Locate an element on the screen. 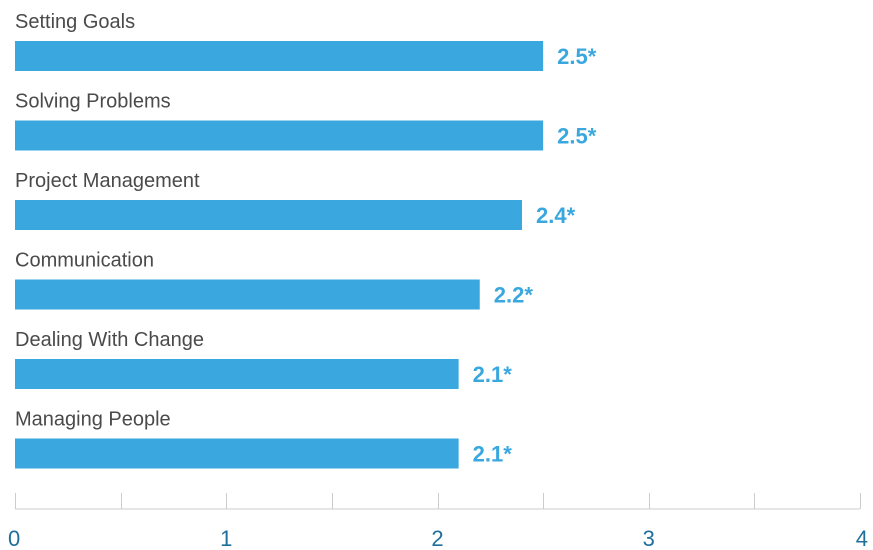 The height and width of the screenshot is (550, 873). value-label-setting-goals: 2.5* is located at coordinates (577, 56).